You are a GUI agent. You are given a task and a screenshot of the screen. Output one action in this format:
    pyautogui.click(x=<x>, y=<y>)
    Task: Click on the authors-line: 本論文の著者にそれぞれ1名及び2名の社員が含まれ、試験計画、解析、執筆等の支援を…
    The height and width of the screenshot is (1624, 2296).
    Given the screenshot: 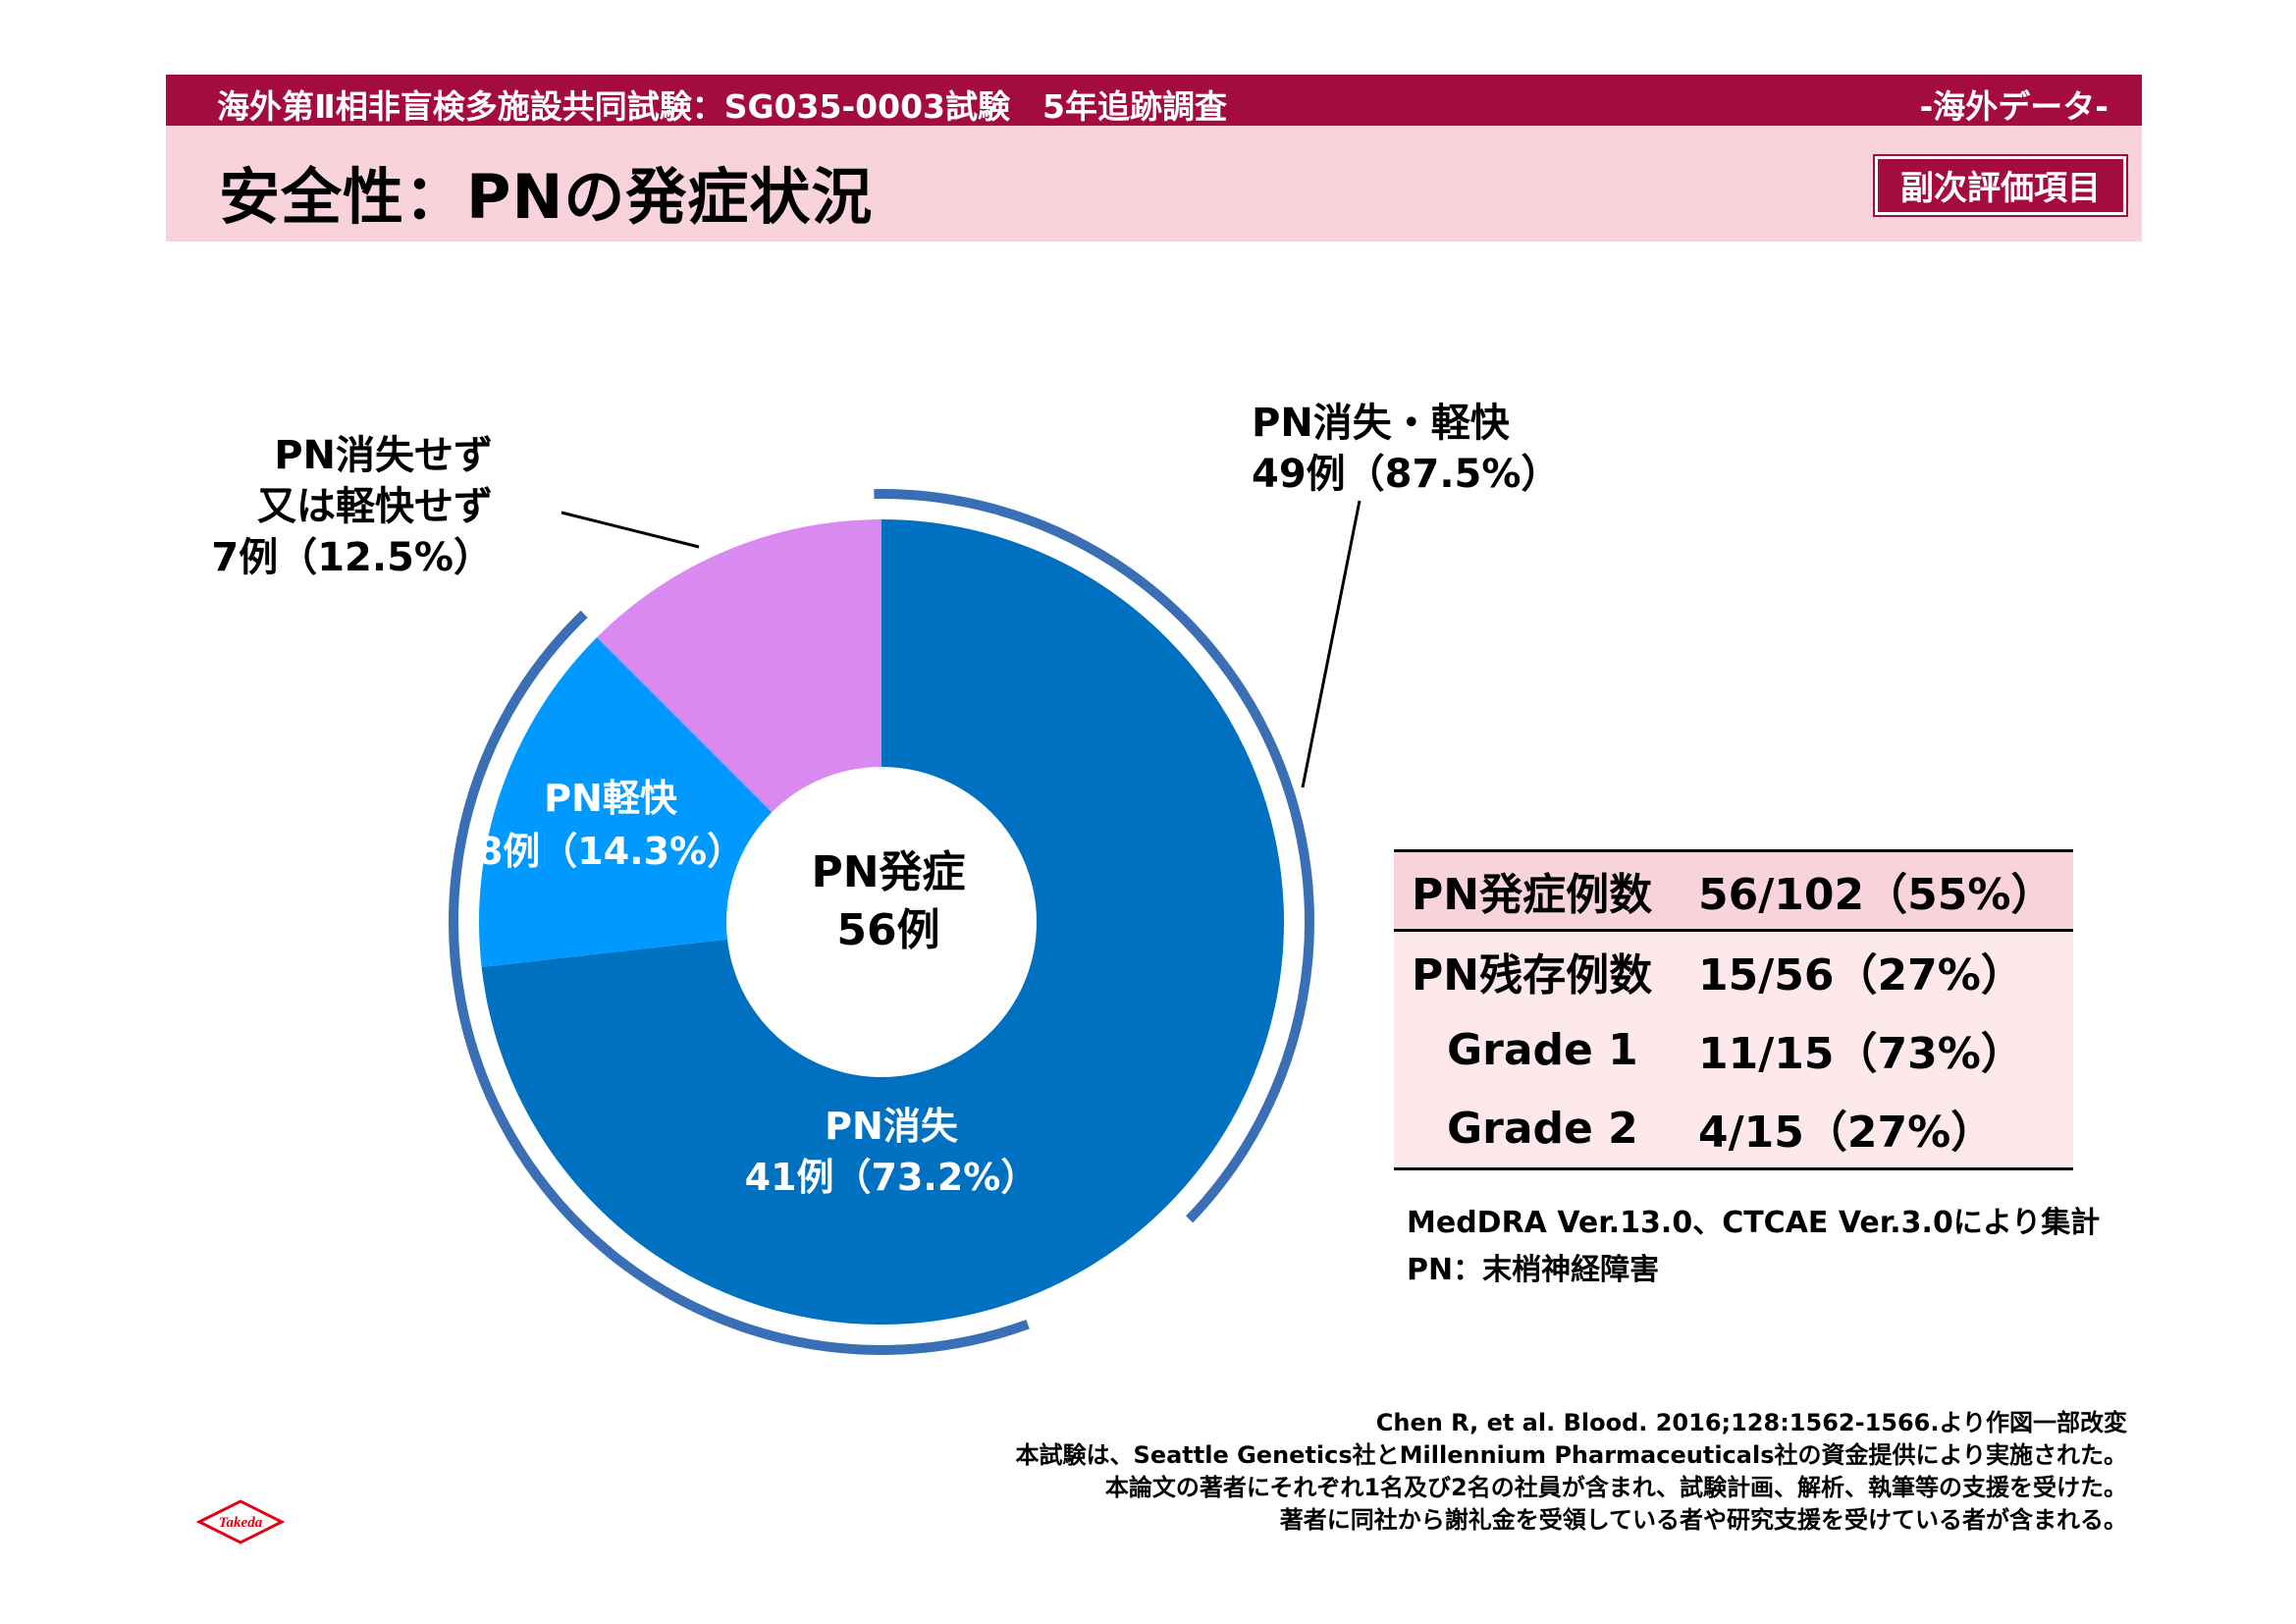 What is the action you would take?
    pyautogui.click(x=1572, y=1488)
    